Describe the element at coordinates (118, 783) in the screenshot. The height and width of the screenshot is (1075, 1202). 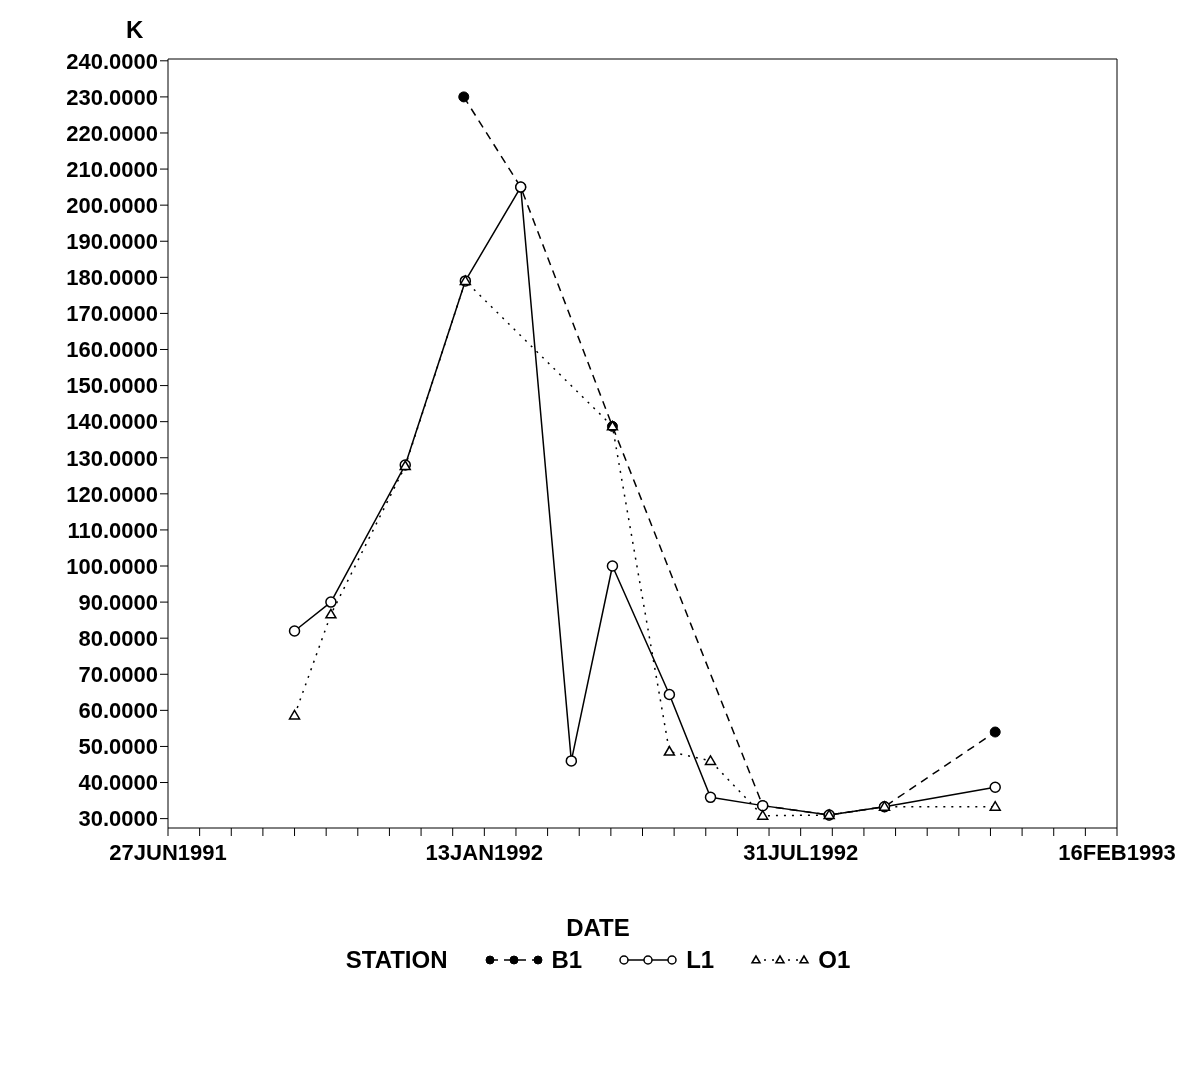
I see `y-tick-label: 40.0000` at that location.